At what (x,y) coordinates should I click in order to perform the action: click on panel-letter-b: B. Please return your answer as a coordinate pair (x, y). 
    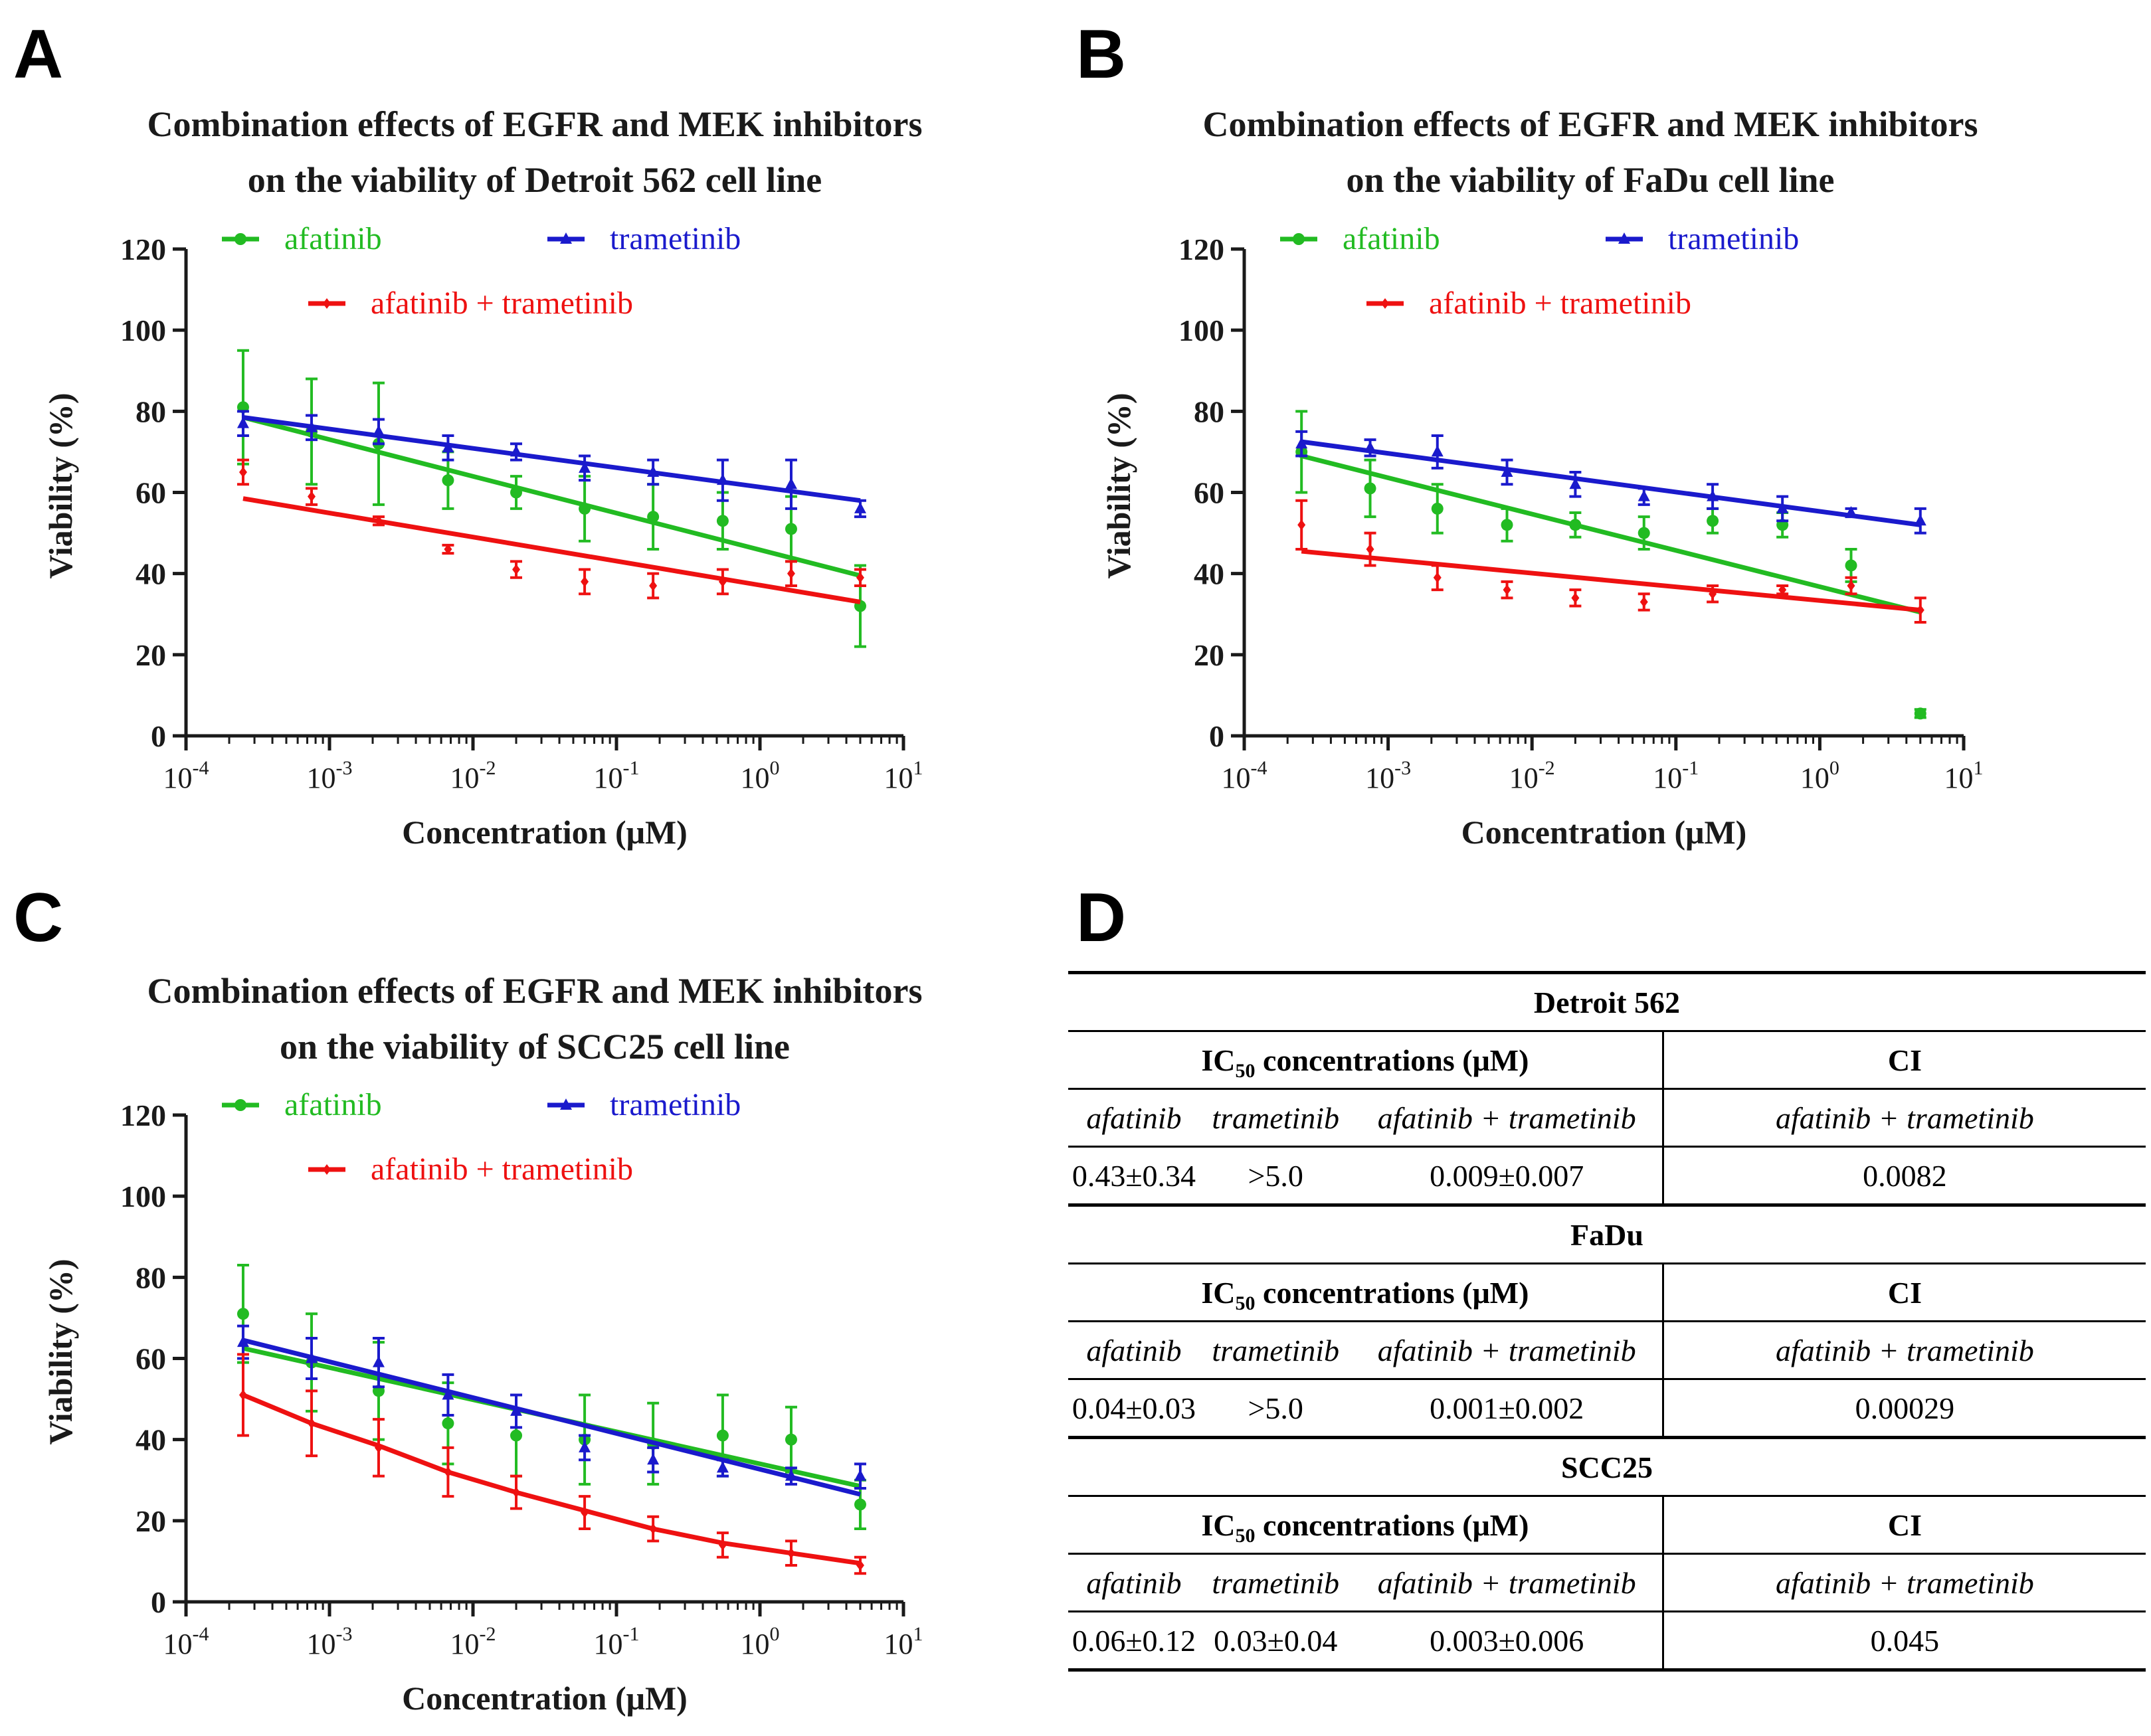
    Looking at the image, I should click on (1101, 55).